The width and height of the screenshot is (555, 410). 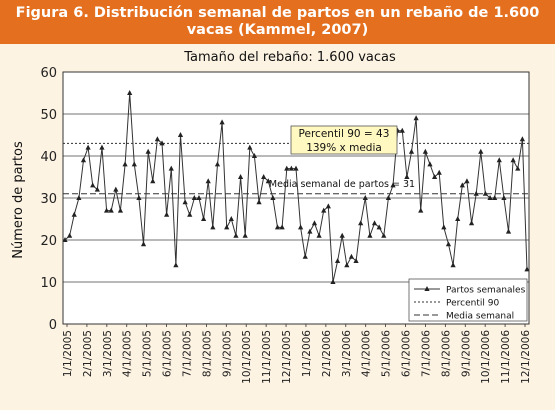 What do you see at coordinates (387, 353) in the screenshot?
I see `x-tick-label: 5/1/2006` at bounding box center [387, 353].